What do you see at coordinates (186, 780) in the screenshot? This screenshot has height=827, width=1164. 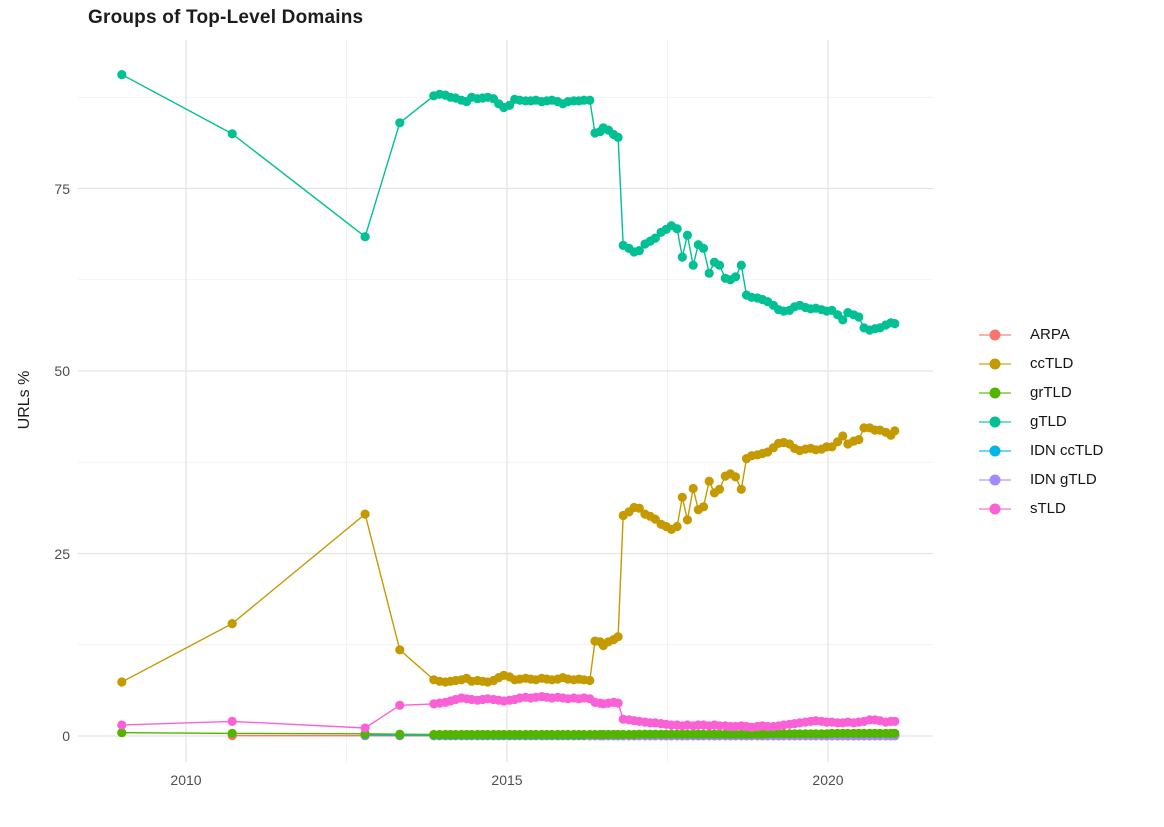 I see `x-tick-label-2010: 2010` at bounding box center [186, 780].